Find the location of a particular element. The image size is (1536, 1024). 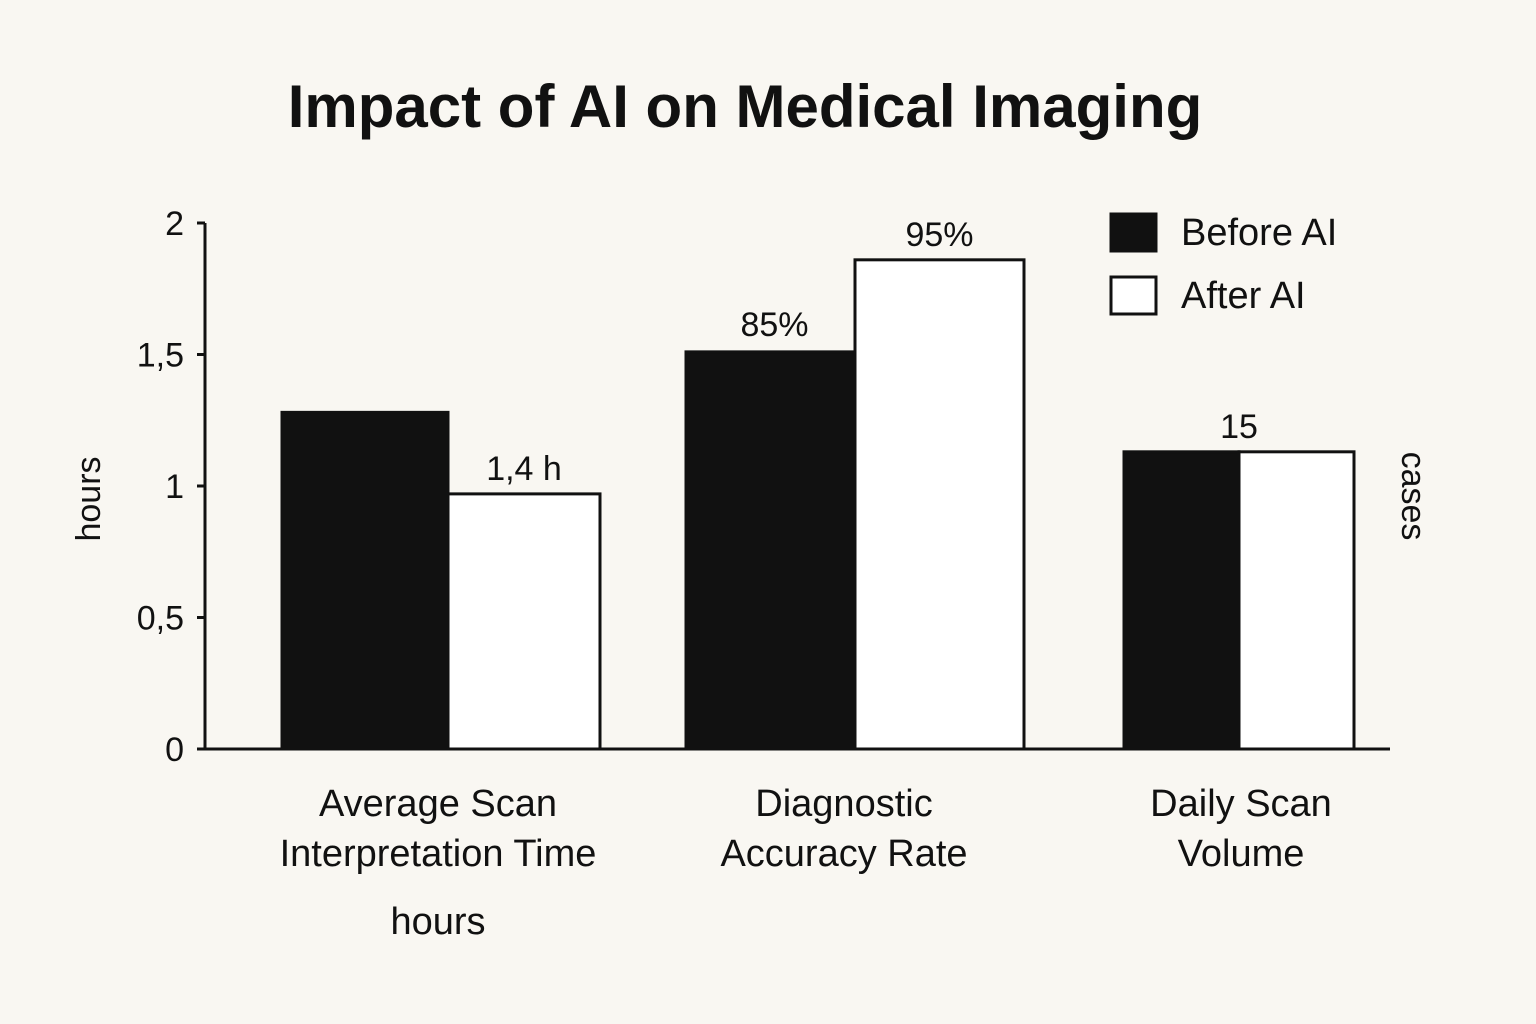

x-axis-note: hours is located at coordinates (437, 922).